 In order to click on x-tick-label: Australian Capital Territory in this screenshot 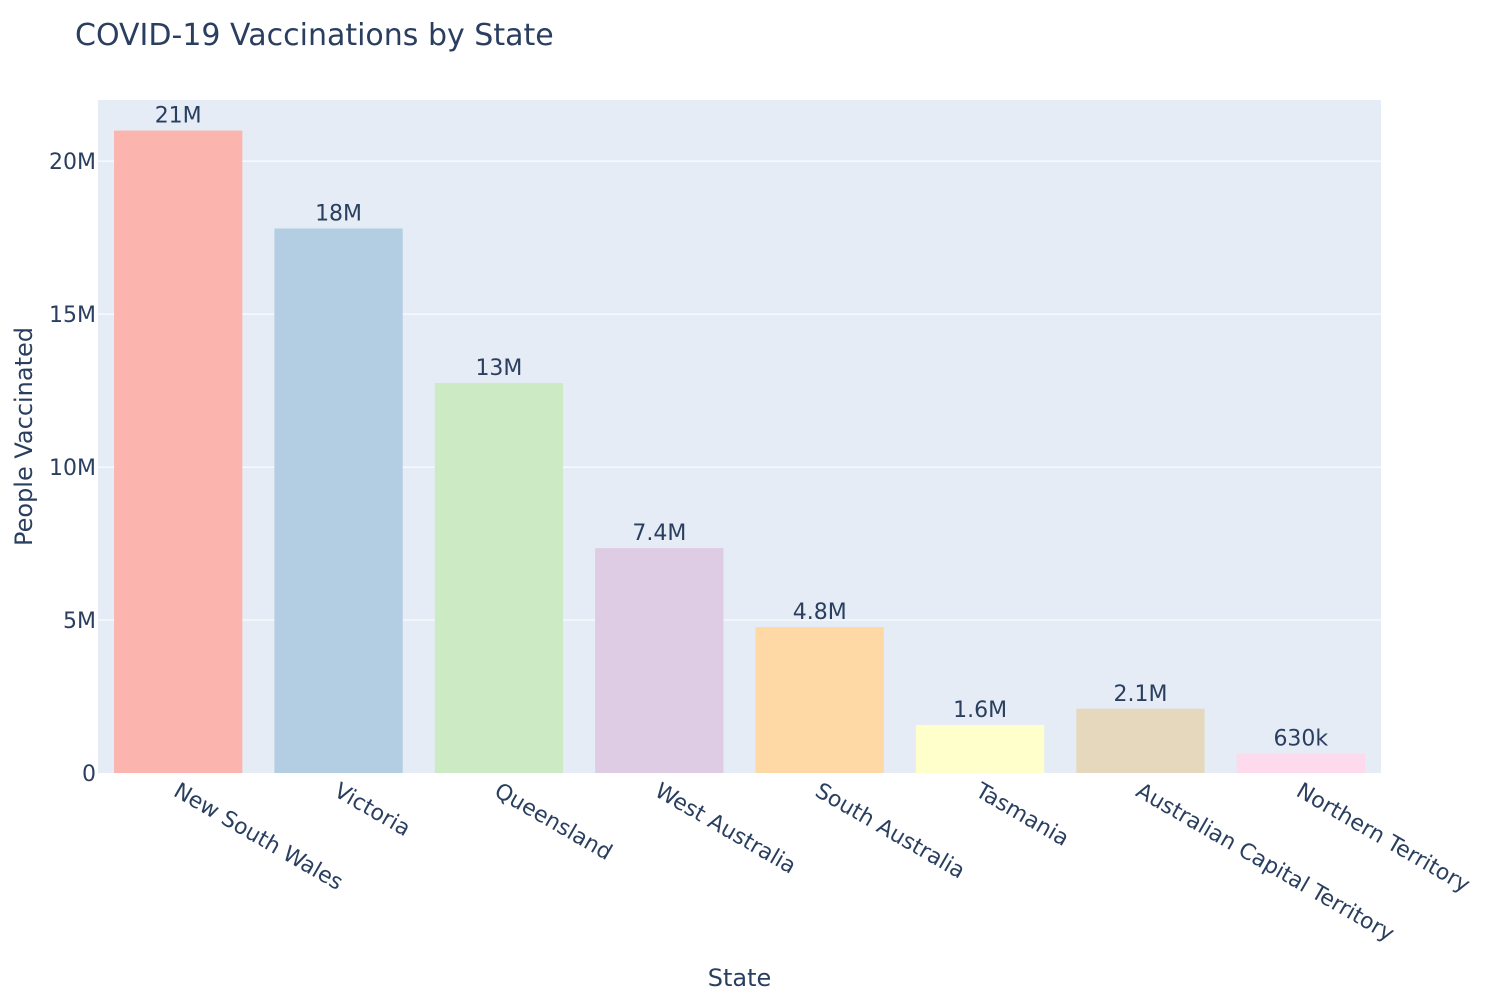, I will do `click(1264, 863)`.